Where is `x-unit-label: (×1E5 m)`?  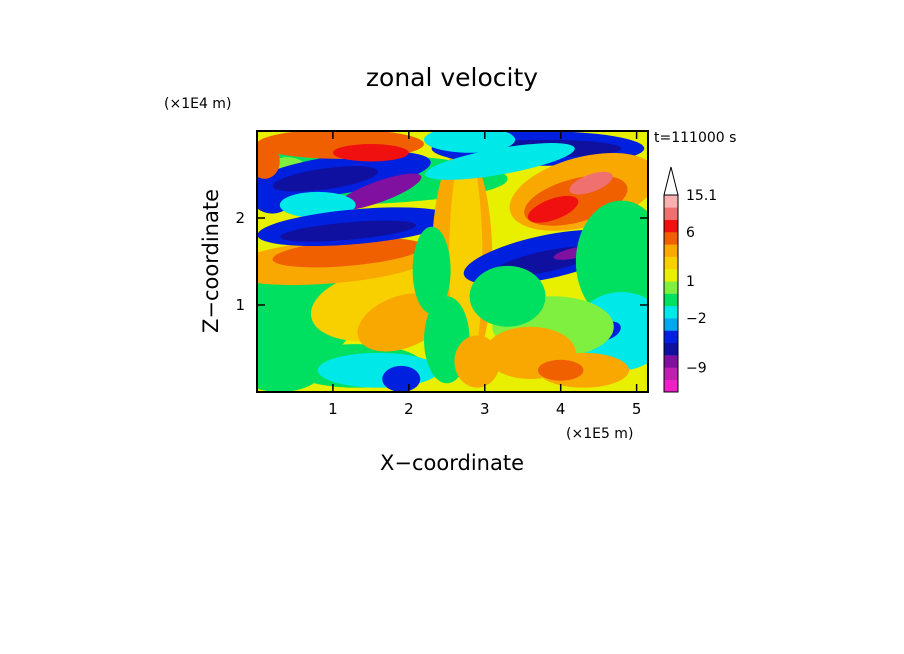
x-unit-label: (×1E5 m) is located at coordinates (599, 434).